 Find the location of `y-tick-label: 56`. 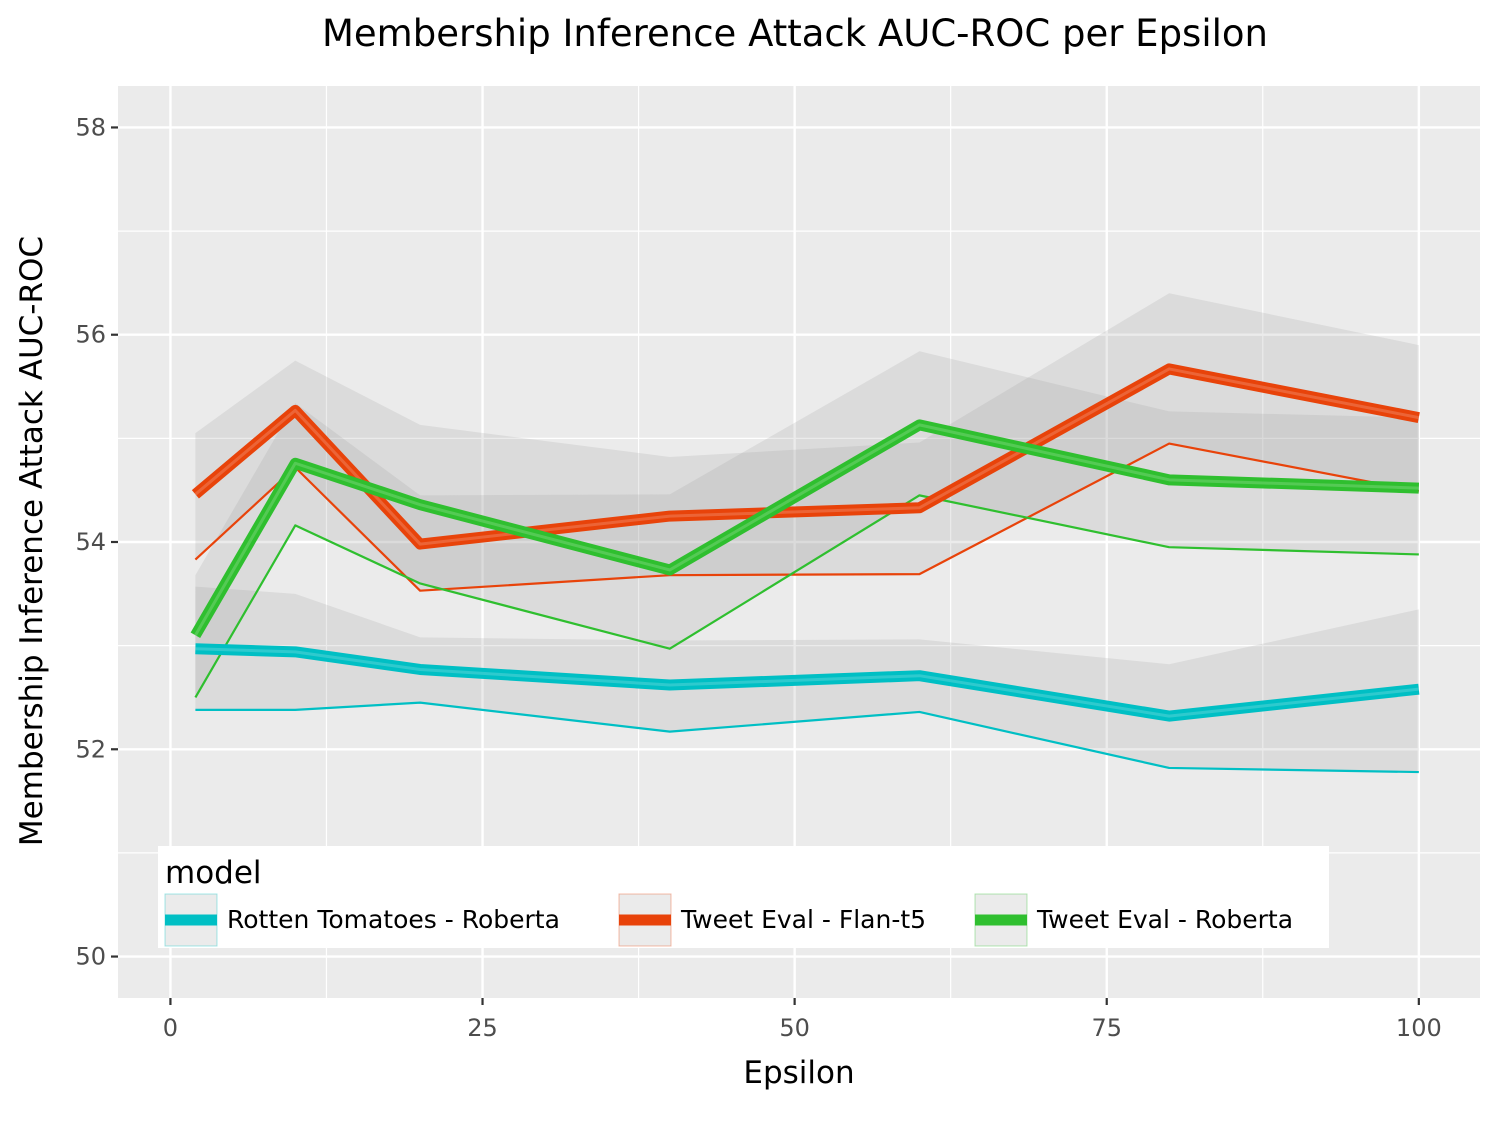

y-tick-label: 56 is located at coordinates (90, 335).